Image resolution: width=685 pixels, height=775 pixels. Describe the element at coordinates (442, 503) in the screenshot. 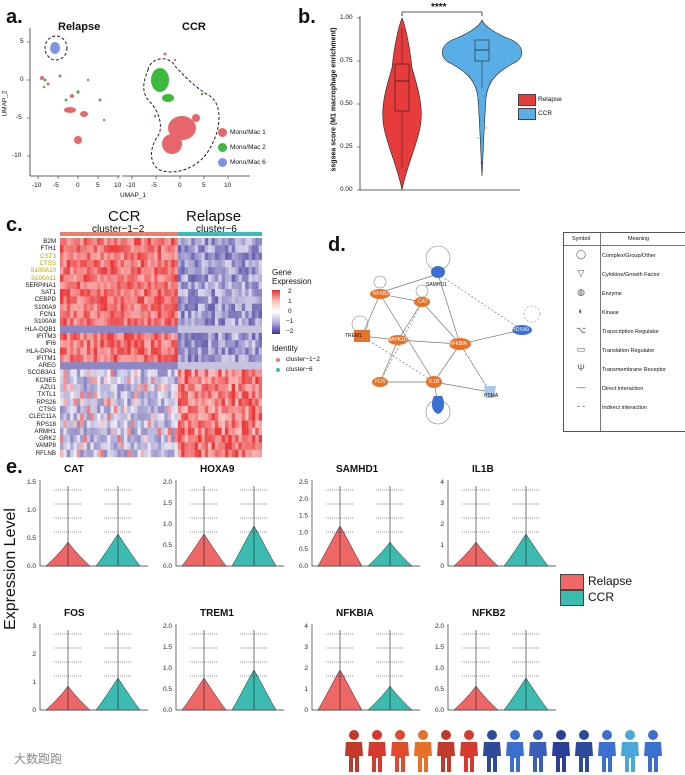

I see `e-ytick: 3` at that location.